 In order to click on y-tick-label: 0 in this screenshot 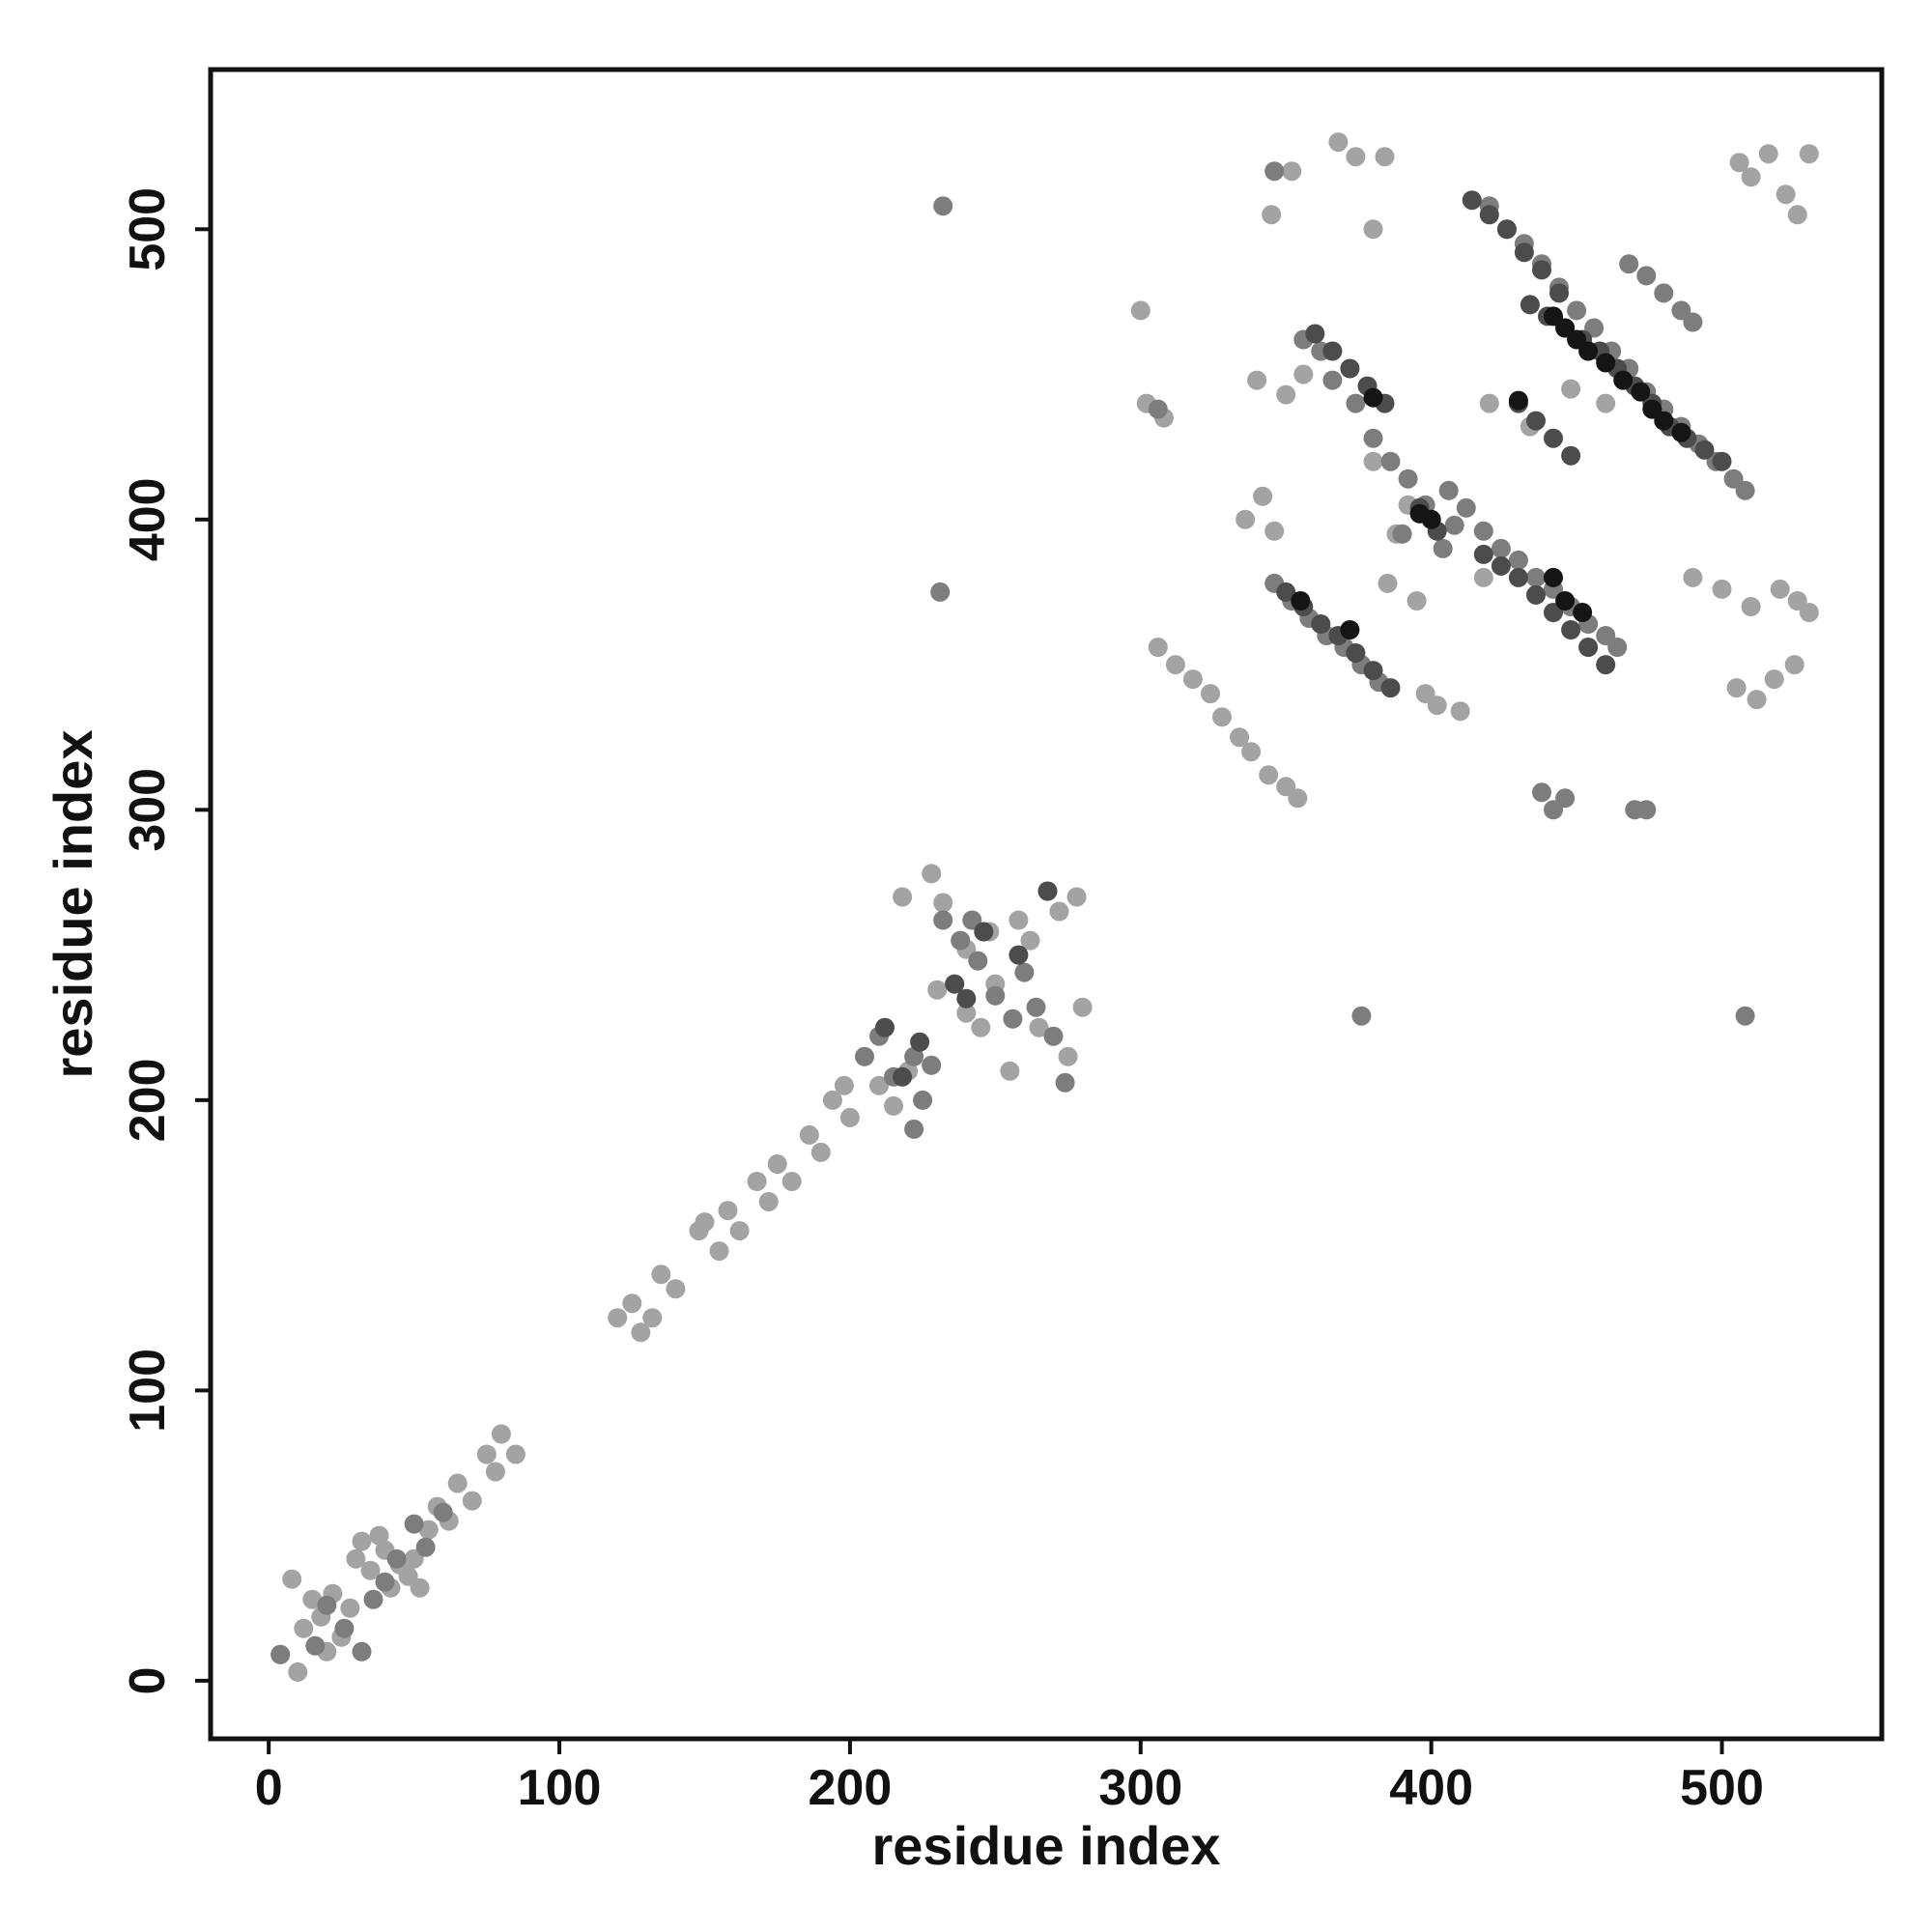, I will do `click(148, 1680)`.